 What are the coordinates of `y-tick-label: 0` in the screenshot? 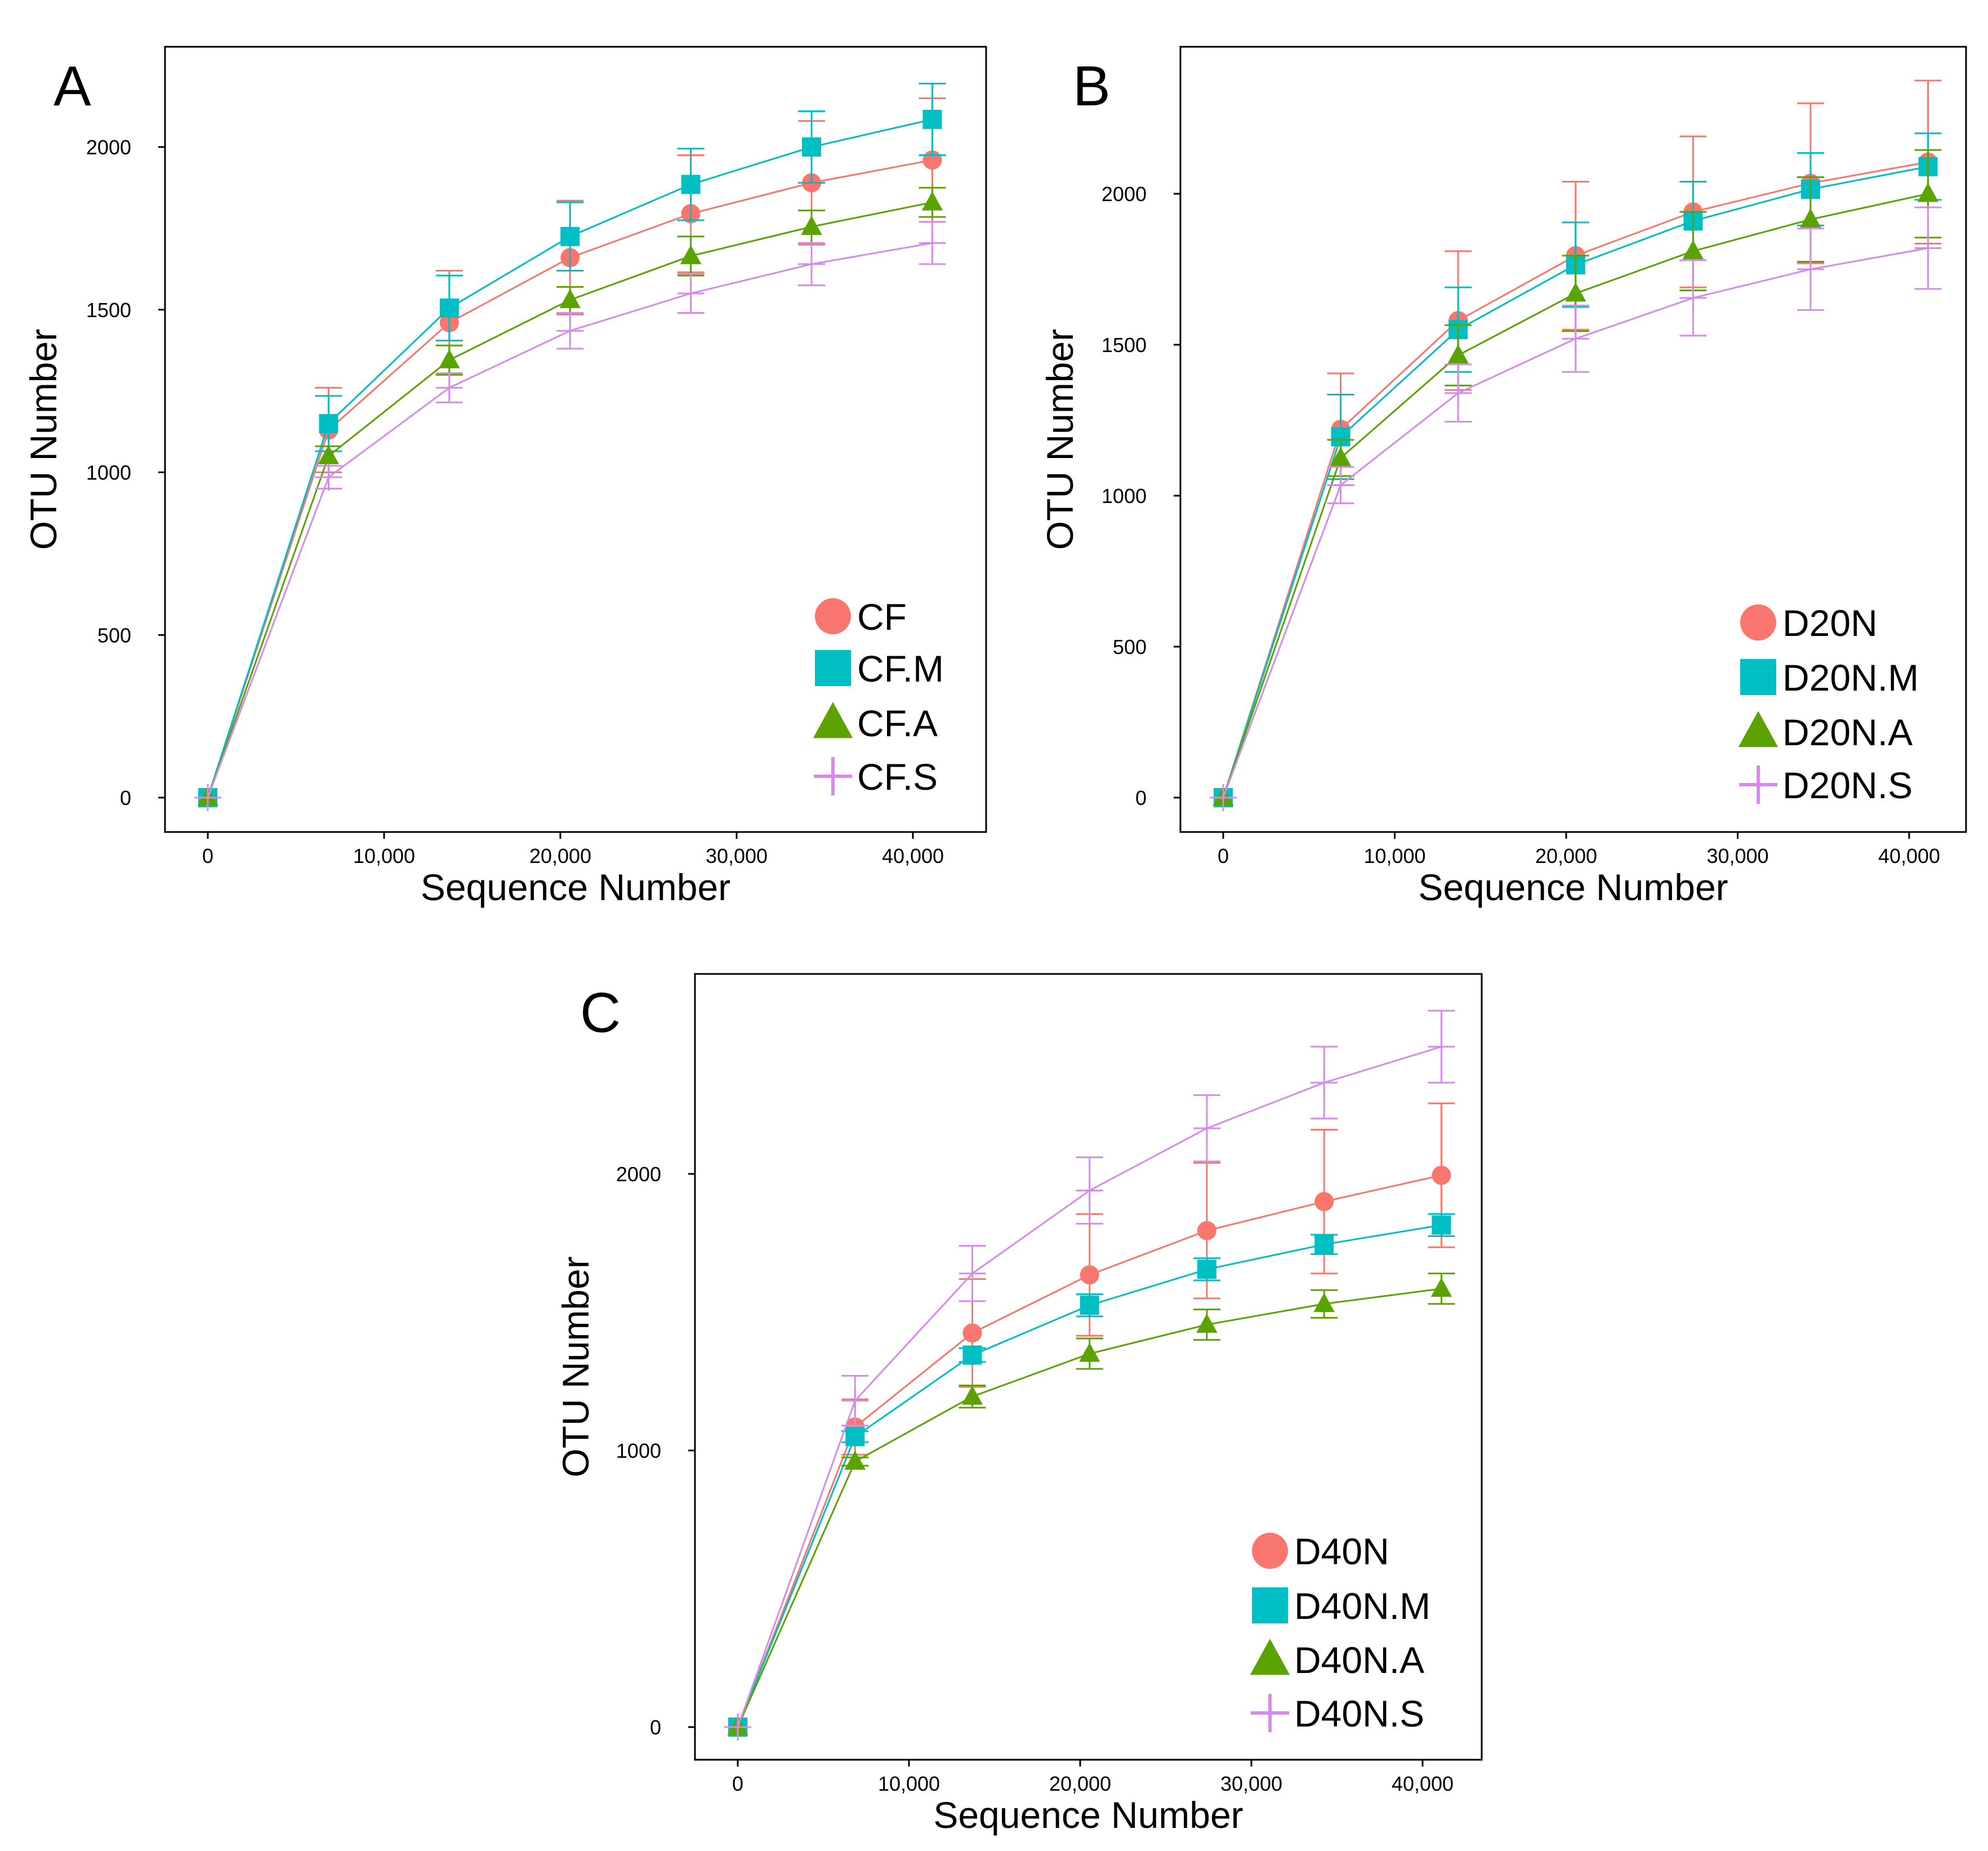 It's located at (1141, 797).